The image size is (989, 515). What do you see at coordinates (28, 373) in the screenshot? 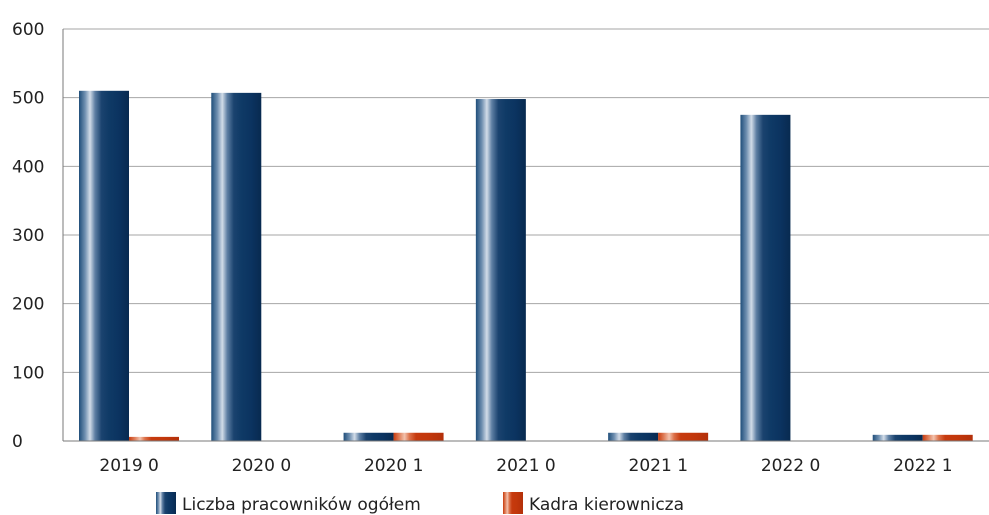
I see `y-tick-label: 100` at bounding box center [28, 373].